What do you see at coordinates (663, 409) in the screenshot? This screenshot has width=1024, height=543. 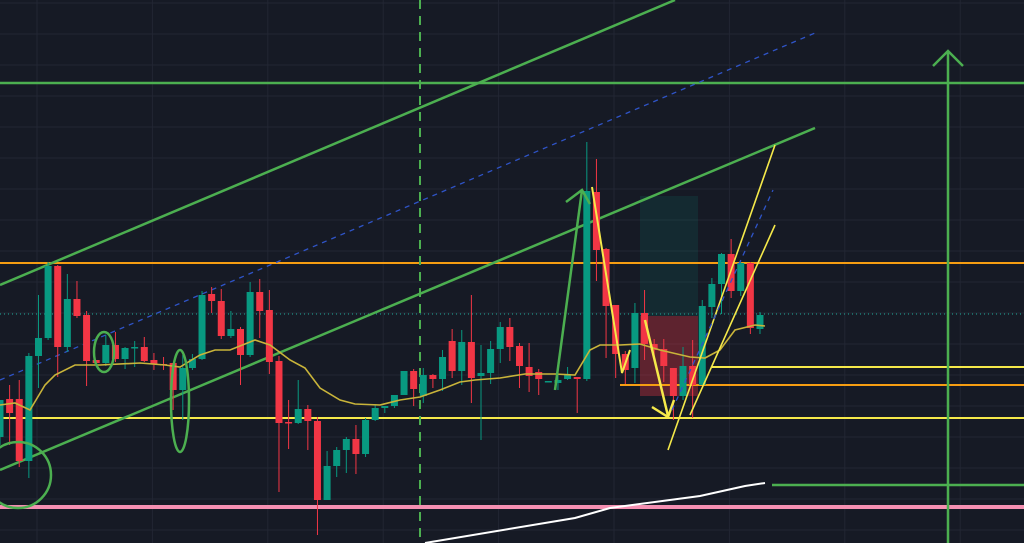 I see `arrow-down-icon` at bounding box center [663, 409].